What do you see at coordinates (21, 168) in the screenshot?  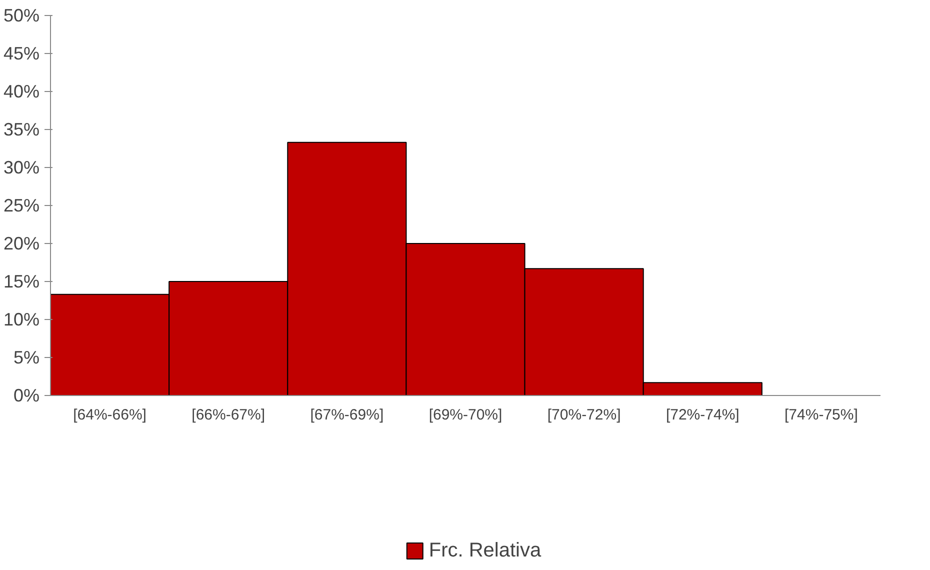 I see `y-tick-label: 30%` at bounding box center [21, 168].